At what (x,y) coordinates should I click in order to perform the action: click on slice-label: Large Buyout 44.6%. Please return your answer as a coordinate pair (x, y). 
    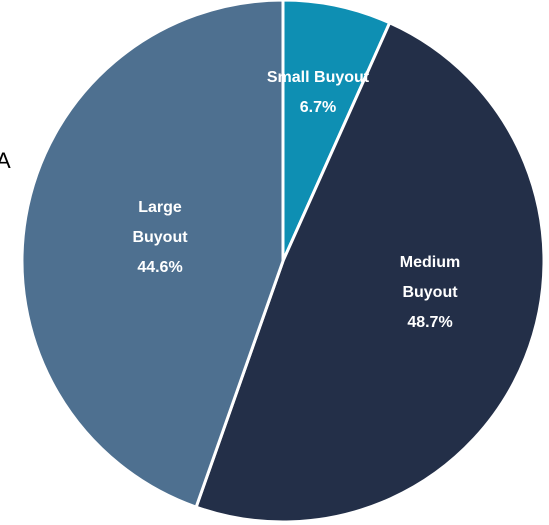
    Looking at the image, I should click on (160, 238).